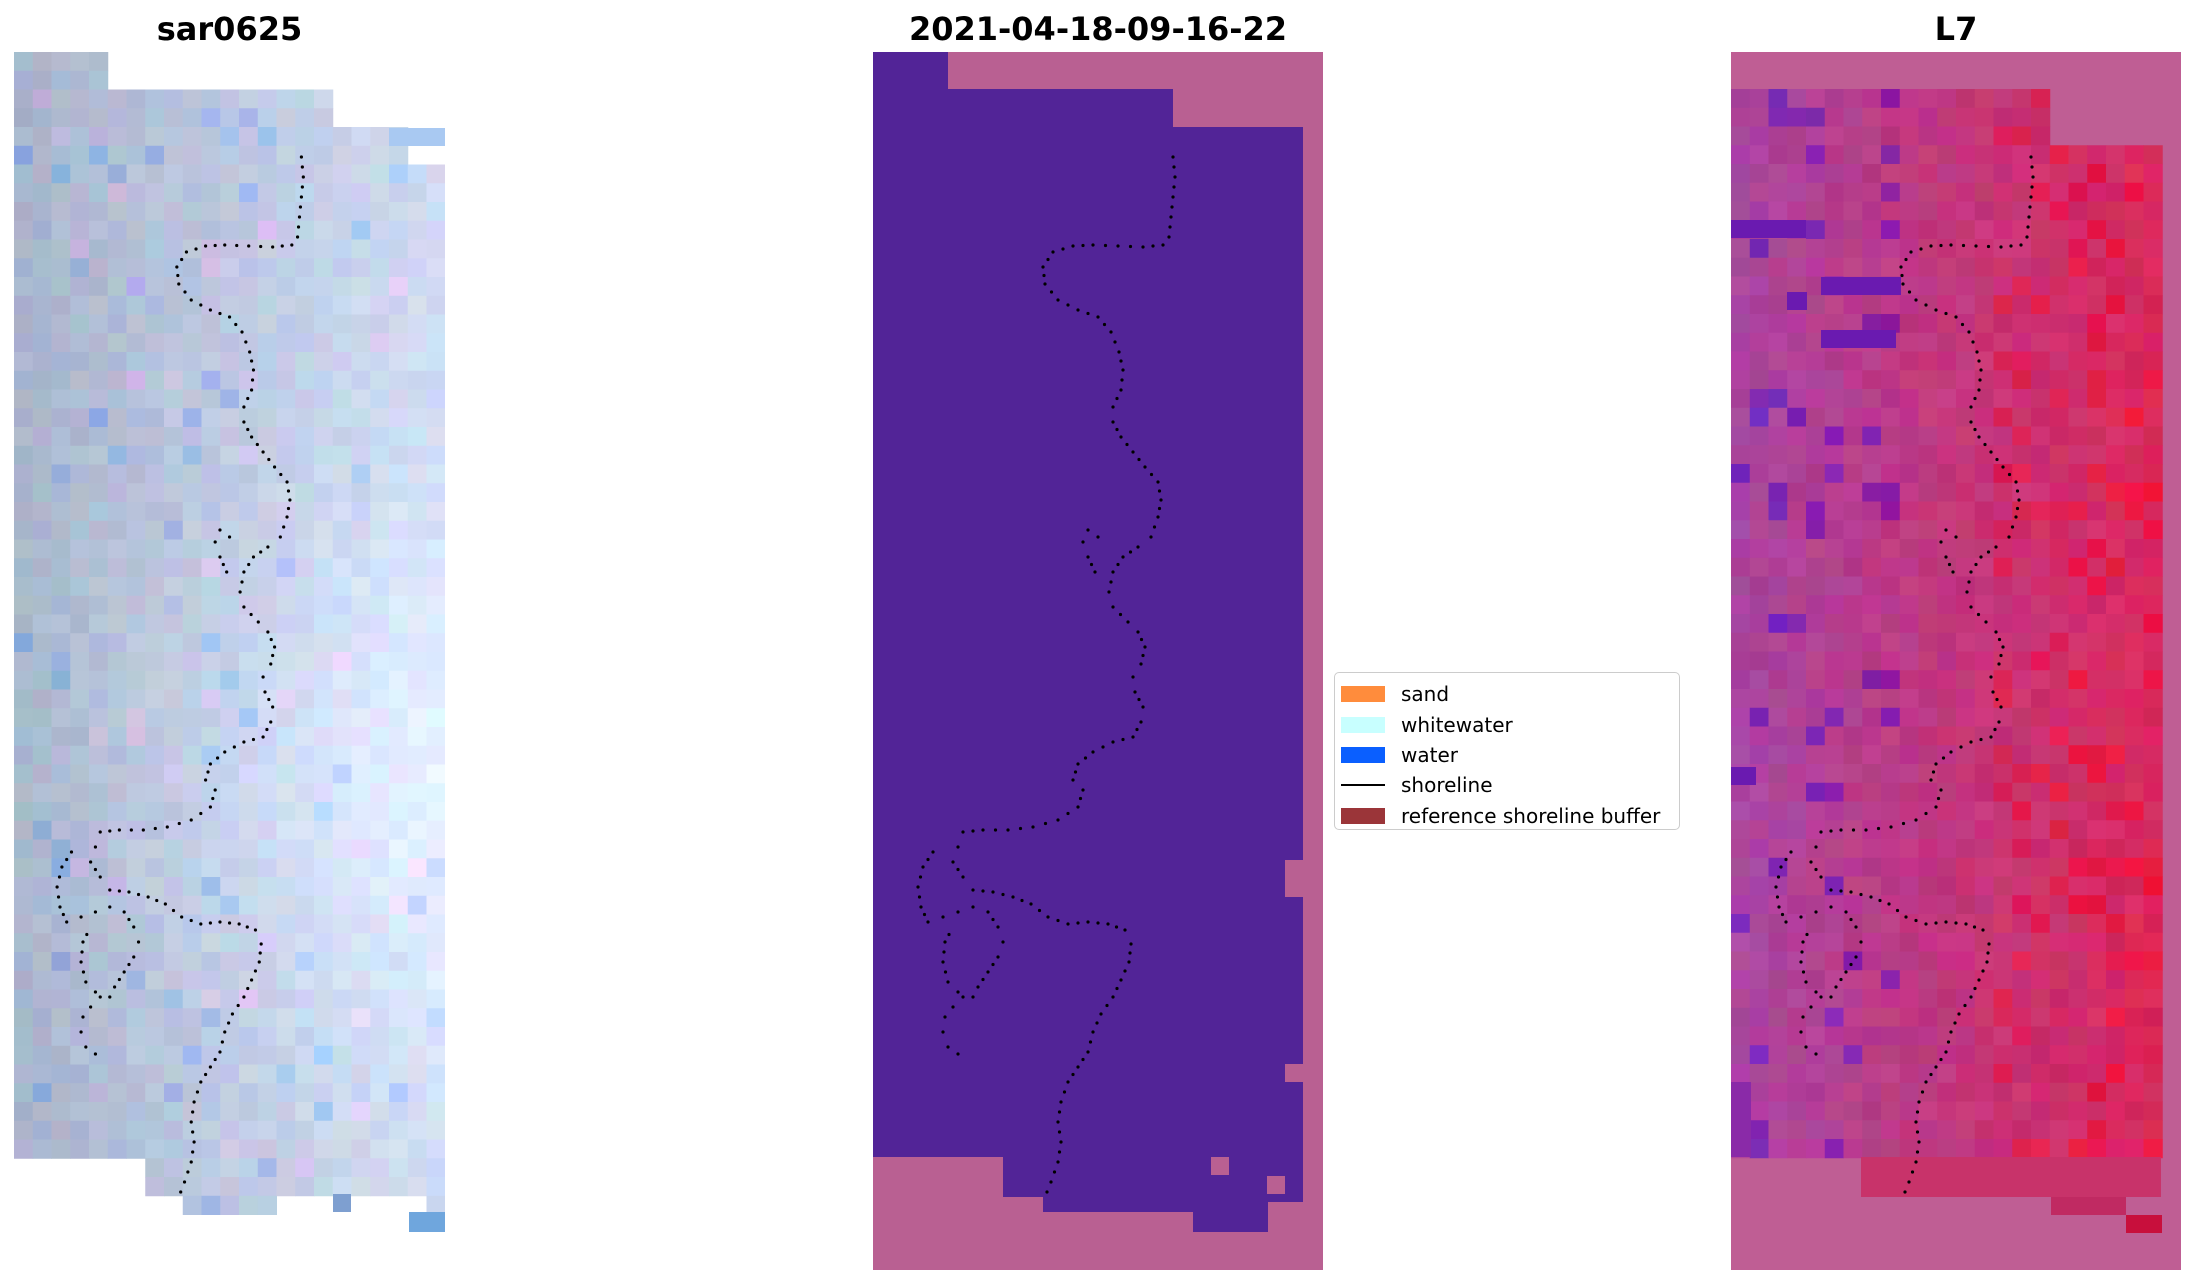 Image resolution: width=2193 pixels, height=1283 pixels. What do you see at coordinates (1098, 29) in the screenshot?
I see `panel-title-classified: 2021-04-18-09-16-22` at bounding box center [1098, 29].